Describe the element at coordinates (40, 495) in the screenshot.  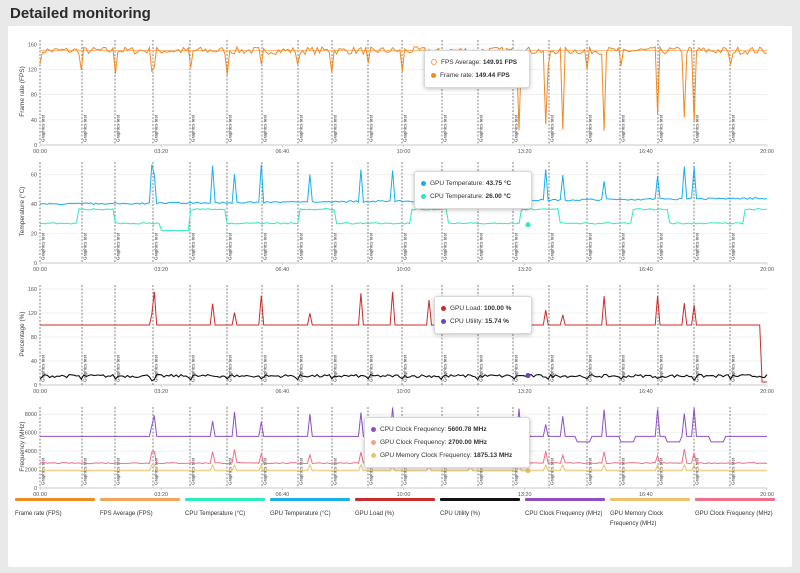
I see `x-tick-label: 00:00` at that location.